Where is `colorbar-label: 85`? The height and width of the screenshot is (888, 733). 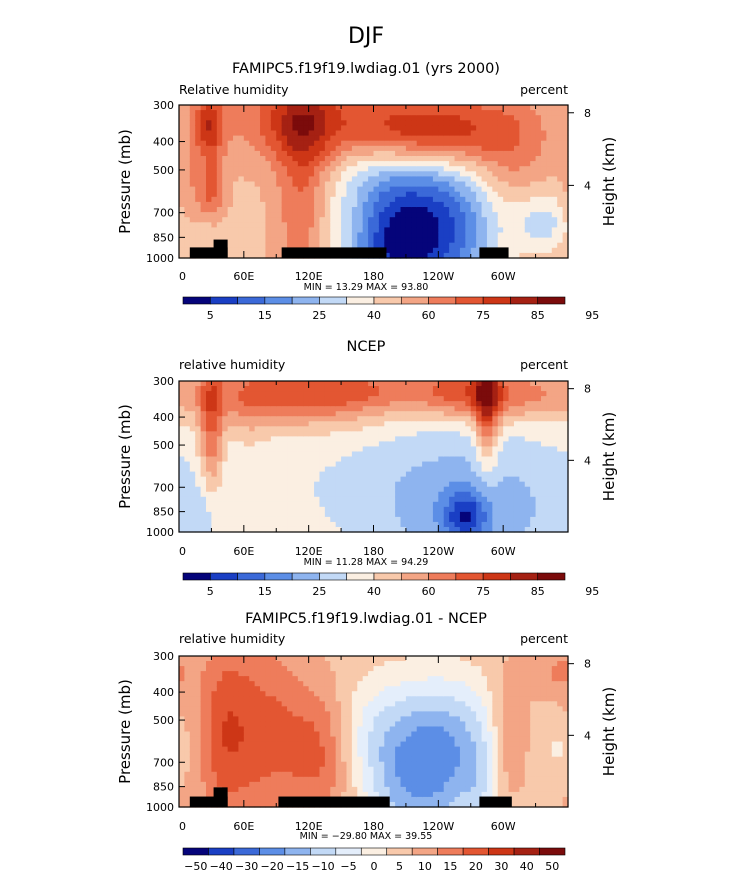 colorbar-label: 85 is located at coordinates (538, 315).